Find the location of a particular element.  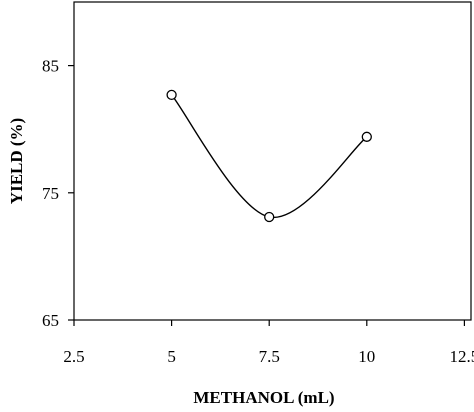

y-tick-label: 75 is located at coordinates (50, 193).